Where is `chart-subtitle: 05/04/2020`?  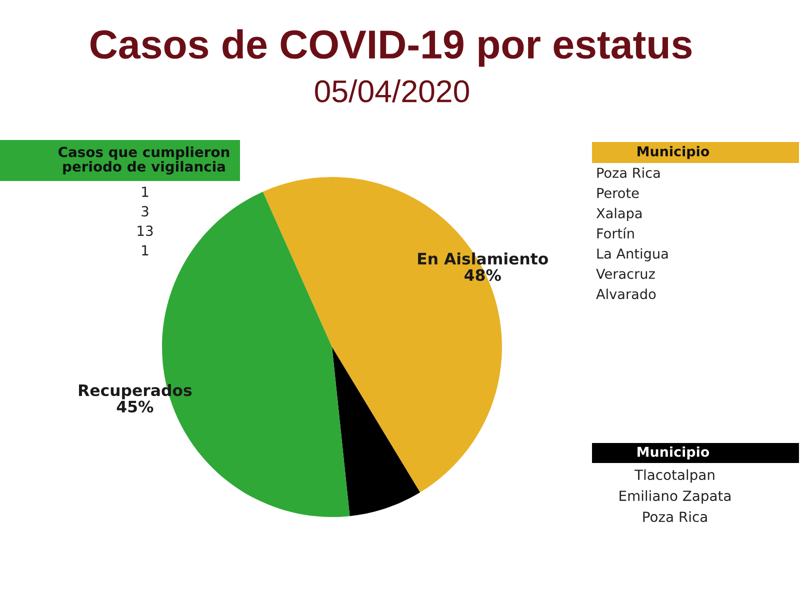 chart-subtitle: 05/04/2020 is located at coordinates (392, 90).